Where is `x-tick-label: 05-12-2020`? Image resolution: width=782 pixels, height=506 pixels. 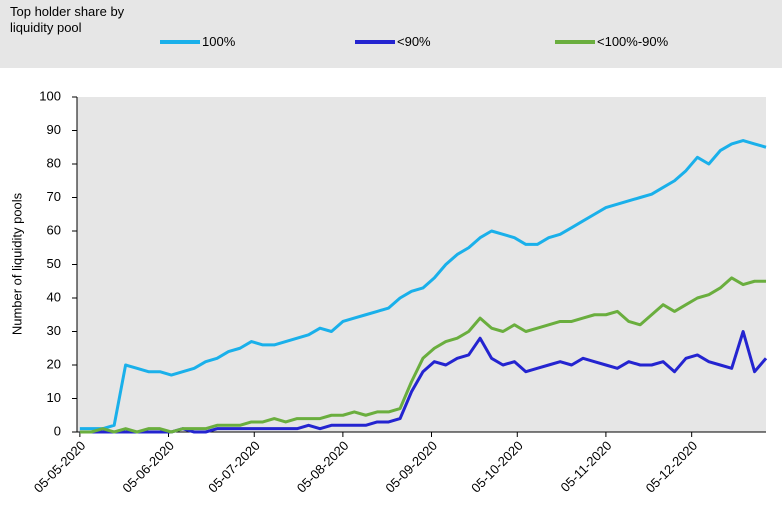
x-tick-label: 05-12-2020 is located at coordinates (672, 467).